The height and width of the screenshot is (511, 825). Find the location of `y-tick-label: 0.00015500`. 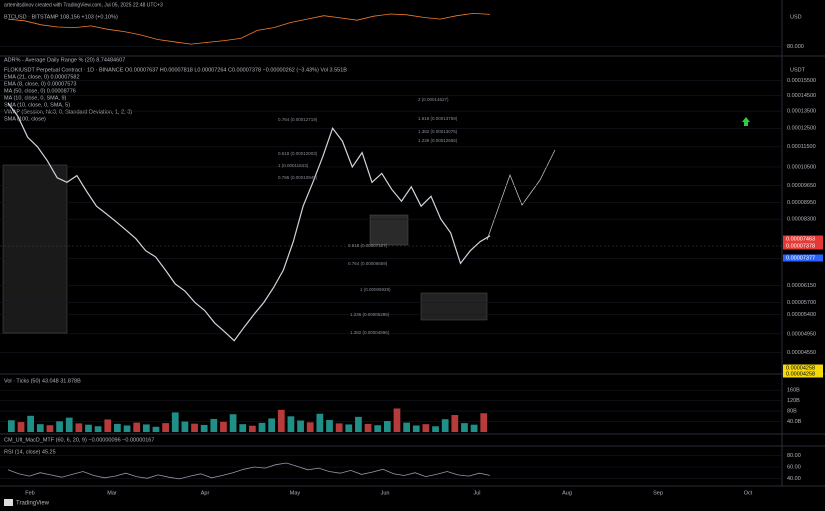

y-tick-label: 0.00015500 is located at coordinates (801, 81).